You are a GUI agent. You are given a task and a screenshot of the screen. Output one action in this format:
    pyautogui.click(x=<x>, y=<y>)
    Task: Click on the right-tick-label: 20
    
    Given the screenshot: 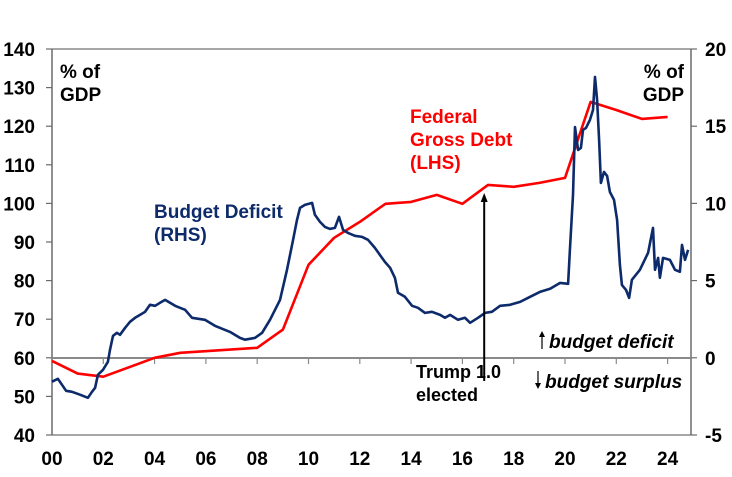 What is the action you would take?
    pyautogui.click(x=715, y=50)
    